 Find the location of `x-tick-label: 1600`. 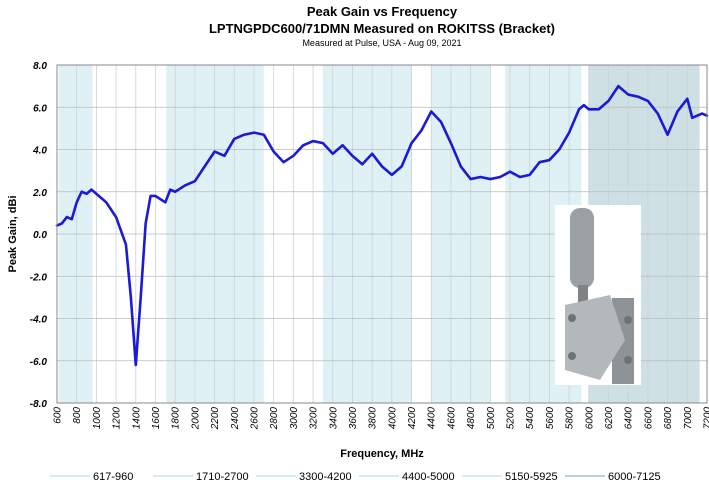

x-tick-label: 1600 is located at coordinates (156, 418).